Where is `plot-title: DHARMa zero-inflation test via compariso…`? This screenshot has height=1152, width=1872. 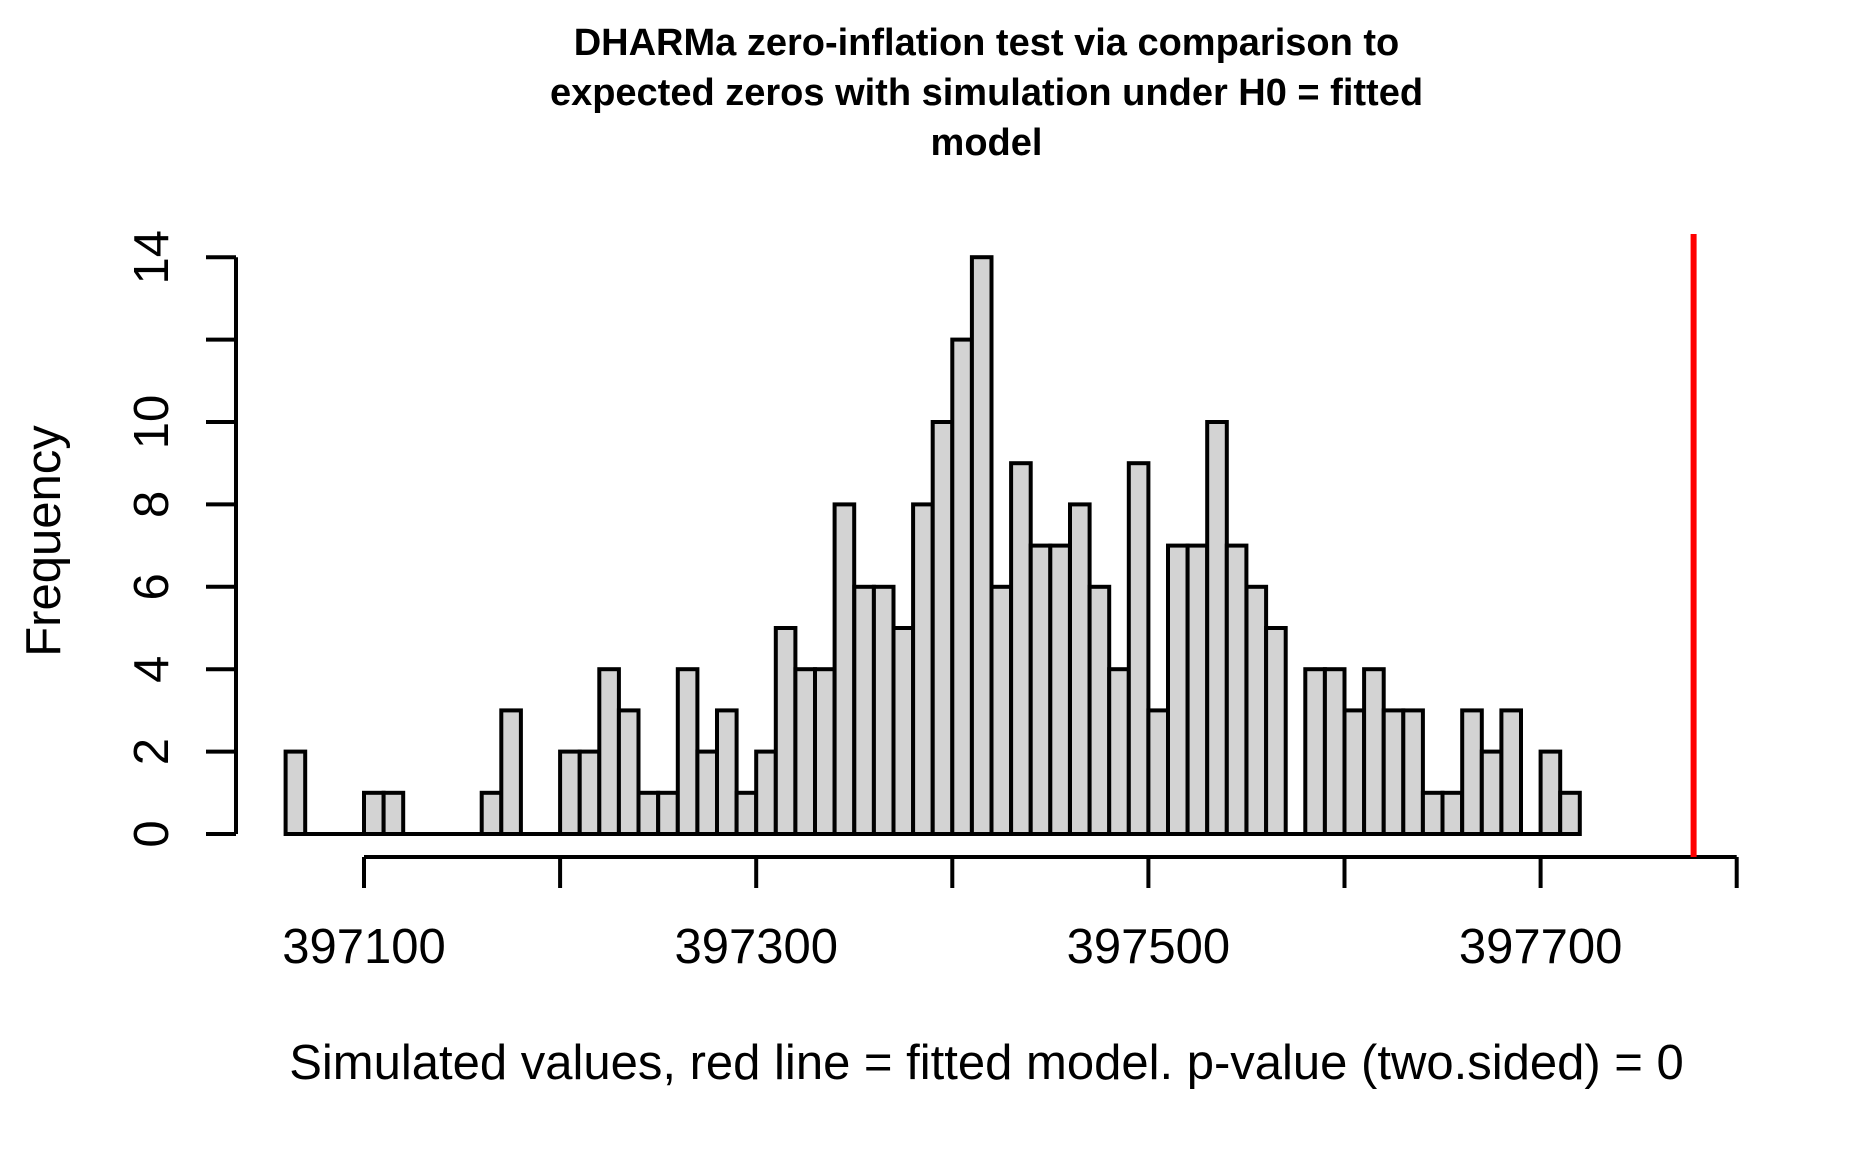 plot-title: DHARMa zero-inflation test via compariso… is located at coordinates (986, 93).